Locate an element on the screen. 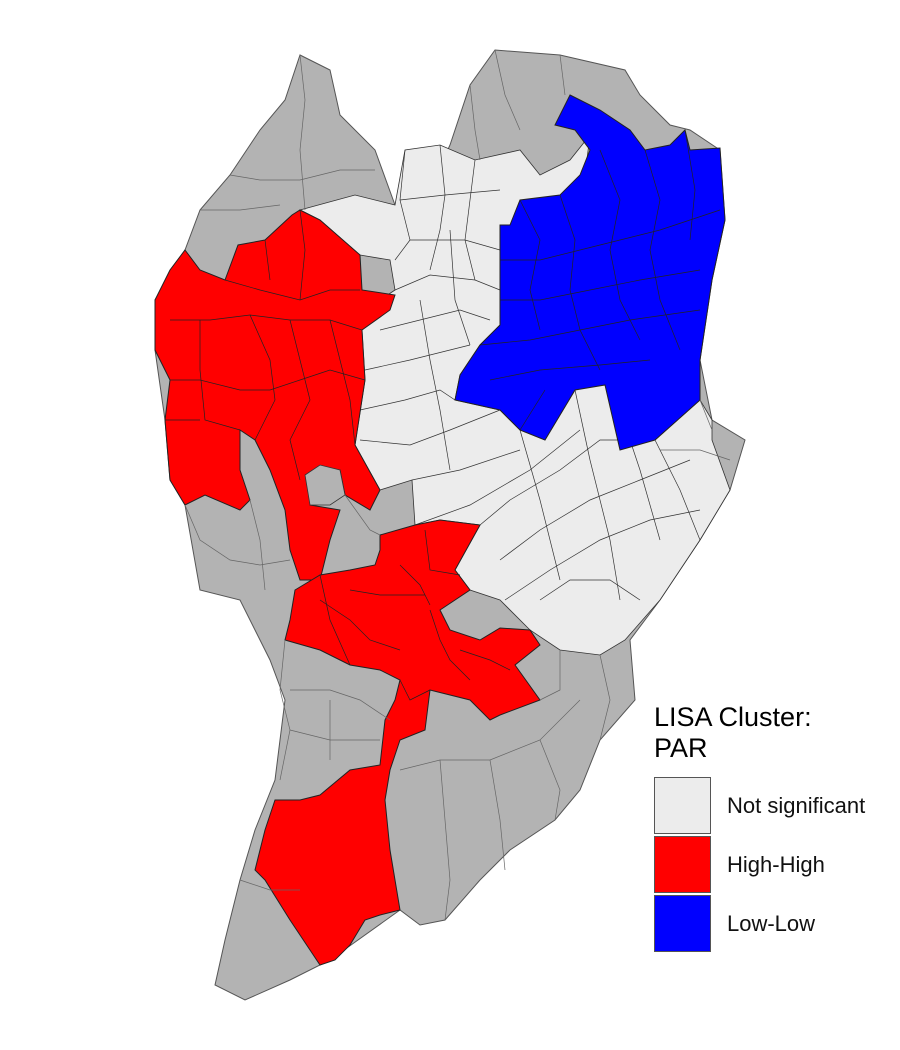 The image size is (900, 1050). legend-label-not-significant: Not significant is located at coordinates (796, 805).